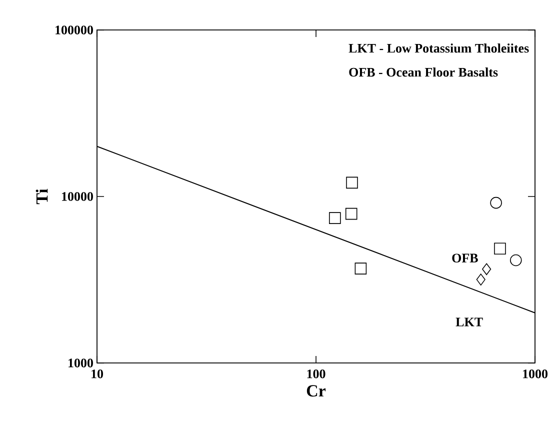 The image size is (553, 438). I want to click on x-tick-label: 100, so click(316, 374).